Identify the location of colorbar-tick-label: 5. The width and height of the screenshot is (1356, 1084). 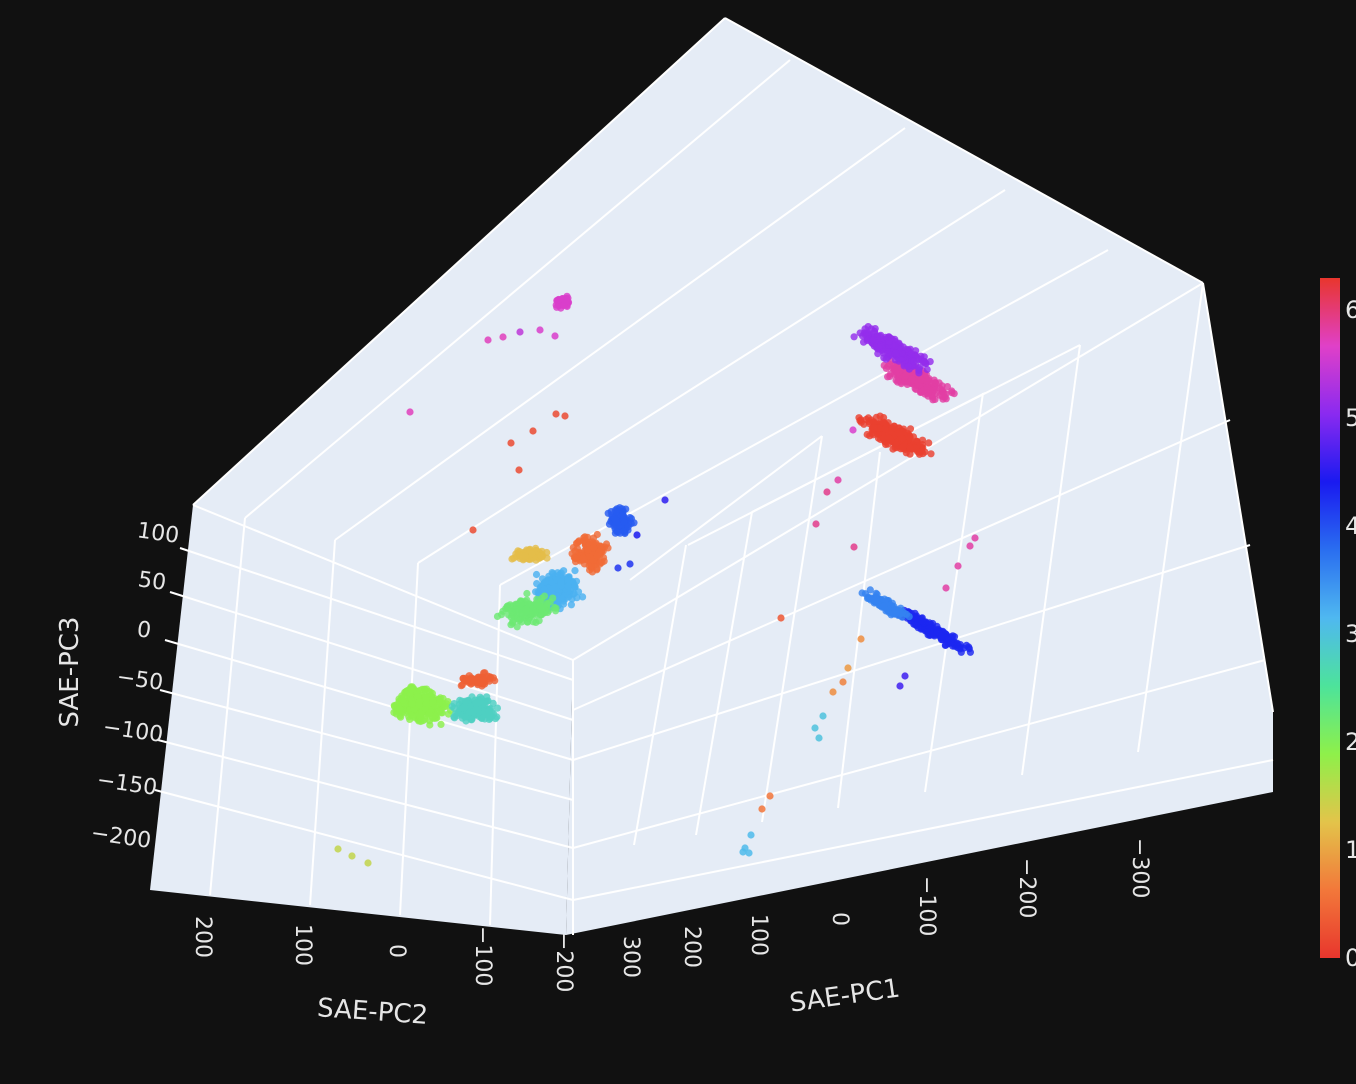
(1350, 418).